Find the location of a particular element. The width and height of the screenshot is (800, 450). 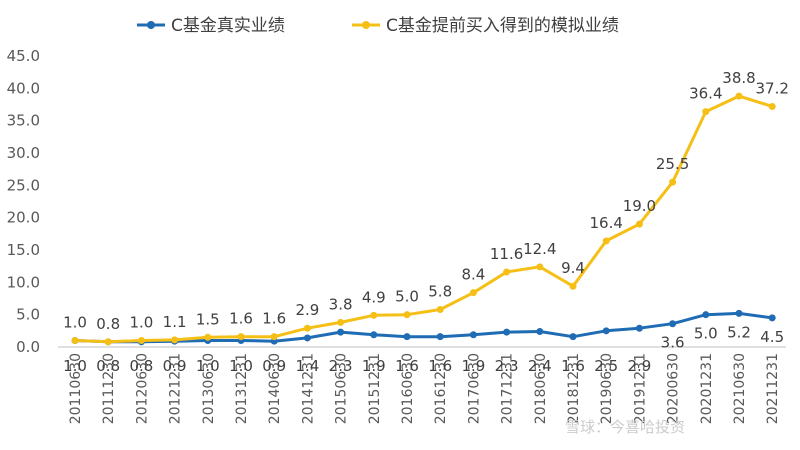

data-label-actual: 5.0 is located at coordinates (706, 334).